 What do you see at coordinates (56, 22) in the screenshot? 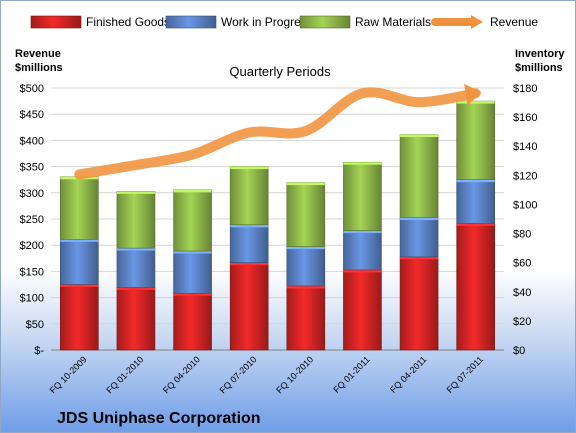
I see `legend-swatch-finished-goods` at bounding box center [56, 22].